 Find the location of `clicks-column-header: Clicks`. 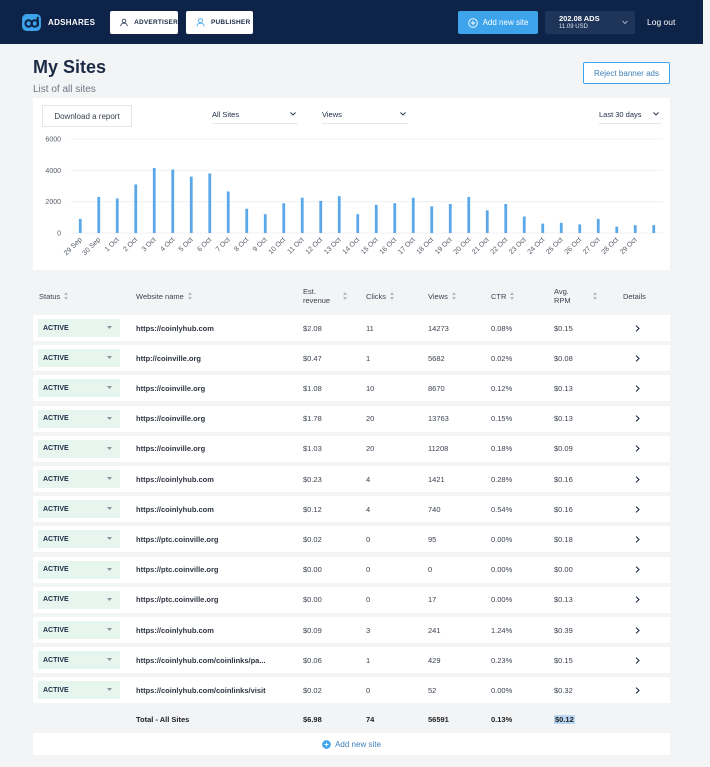

clicks-column-header: Clicks is located at coordinates (380, 296).